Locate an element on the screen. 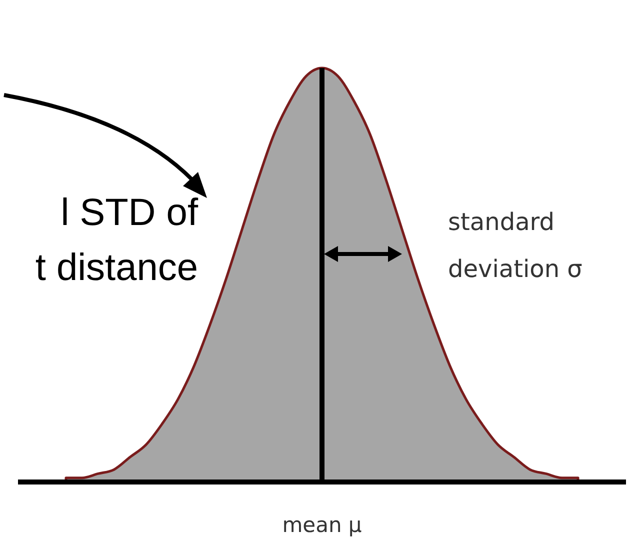  annotation: l STD of t distance is located at coordinates (116, 240).